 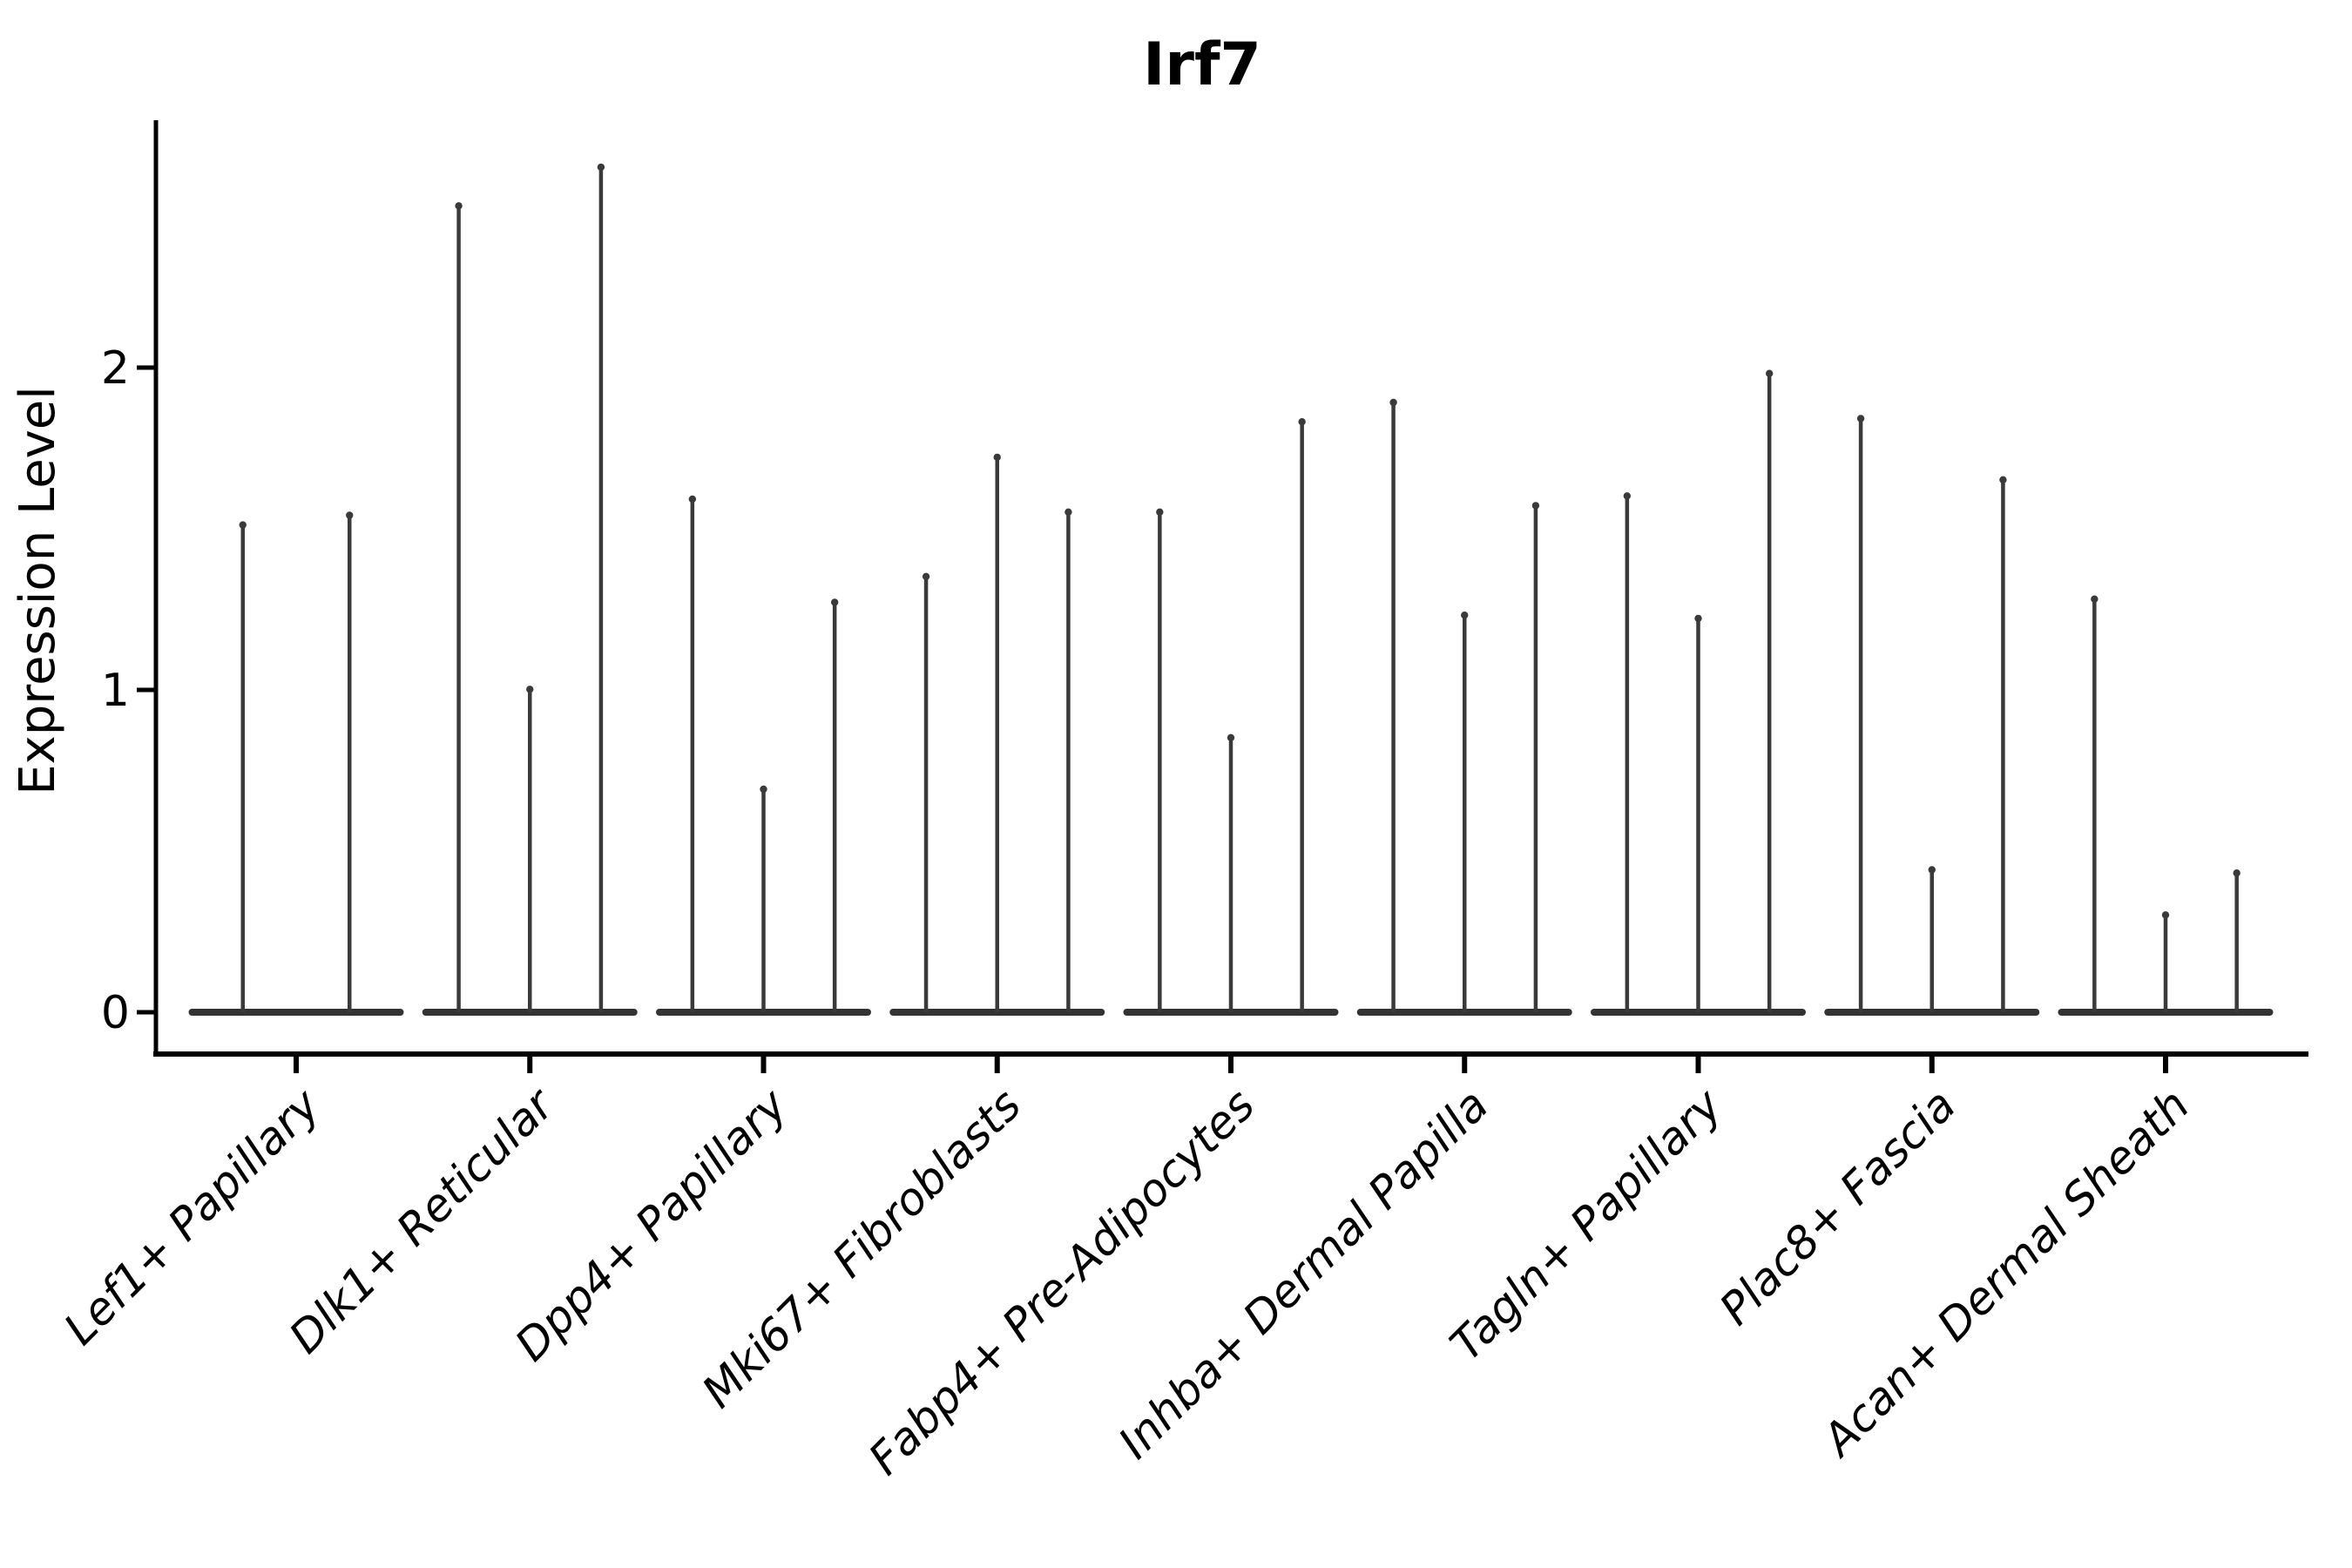 I want to click on y-tick-label: 1, so click(x=115, y=691).